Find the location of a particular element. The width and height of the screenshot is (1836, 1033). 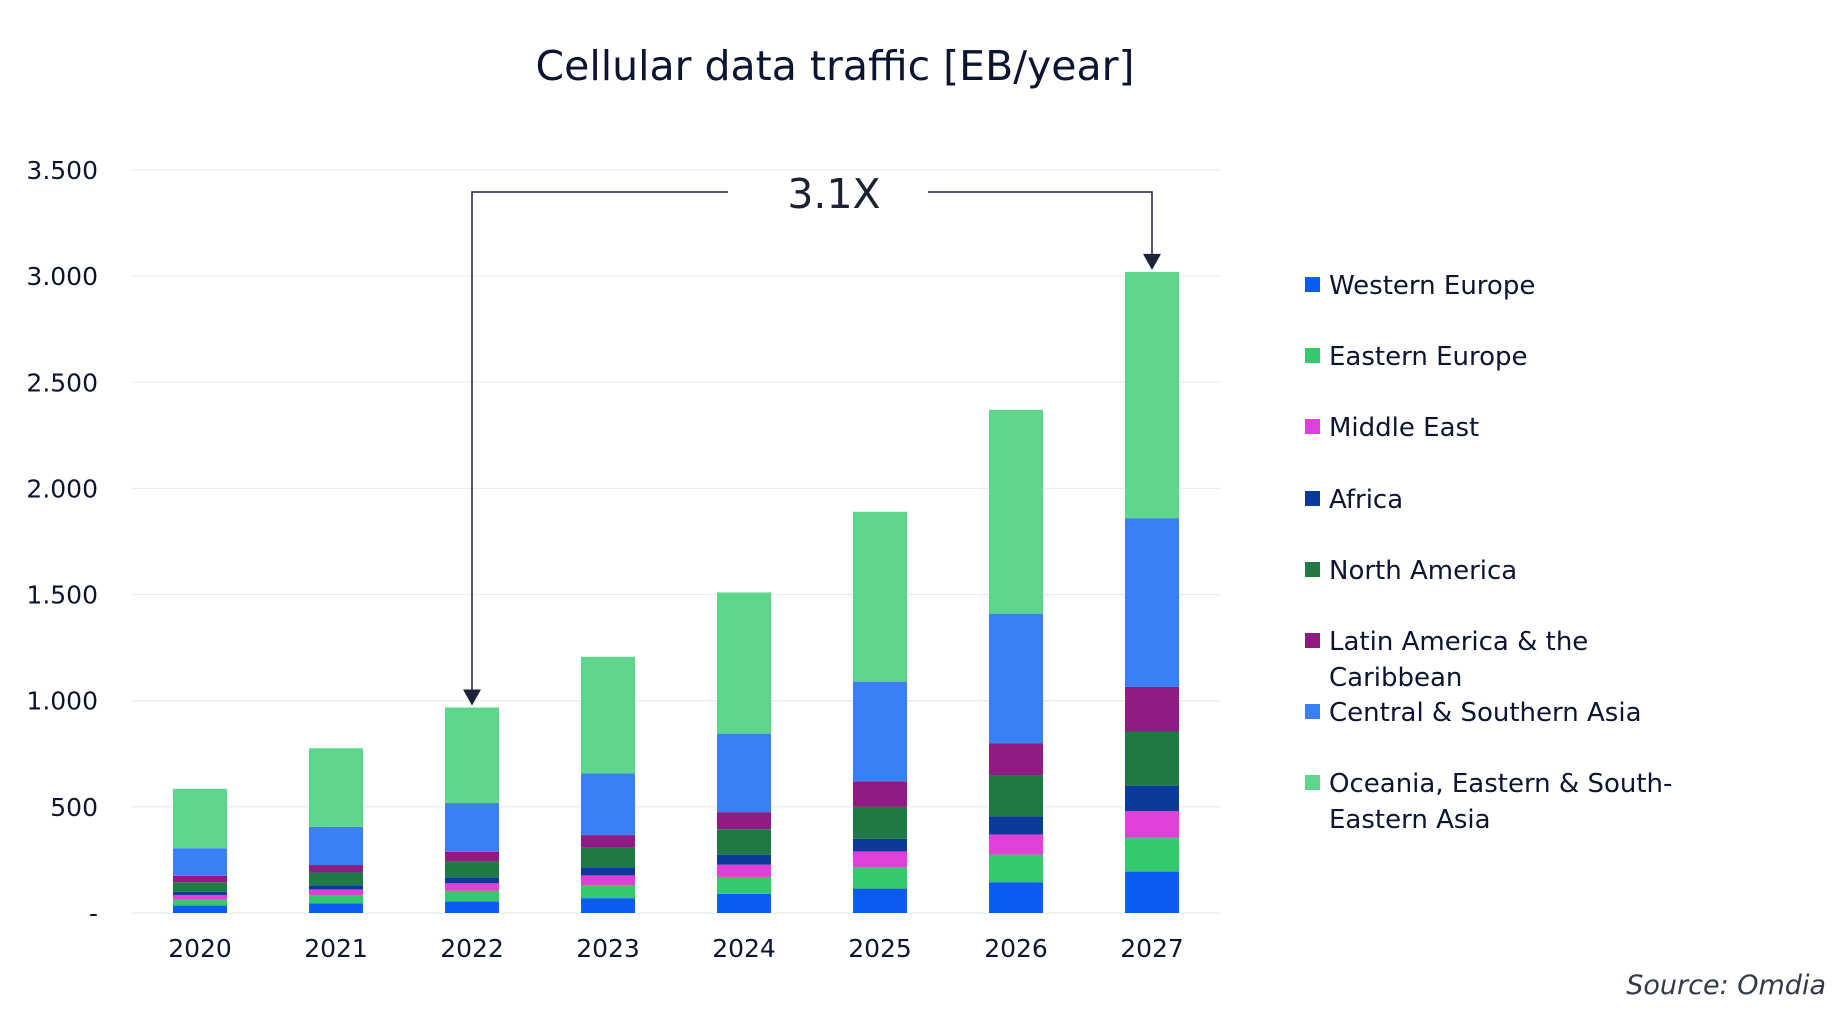

legend-item: Central & Southern Asia is located at coordinates (1517, 713).